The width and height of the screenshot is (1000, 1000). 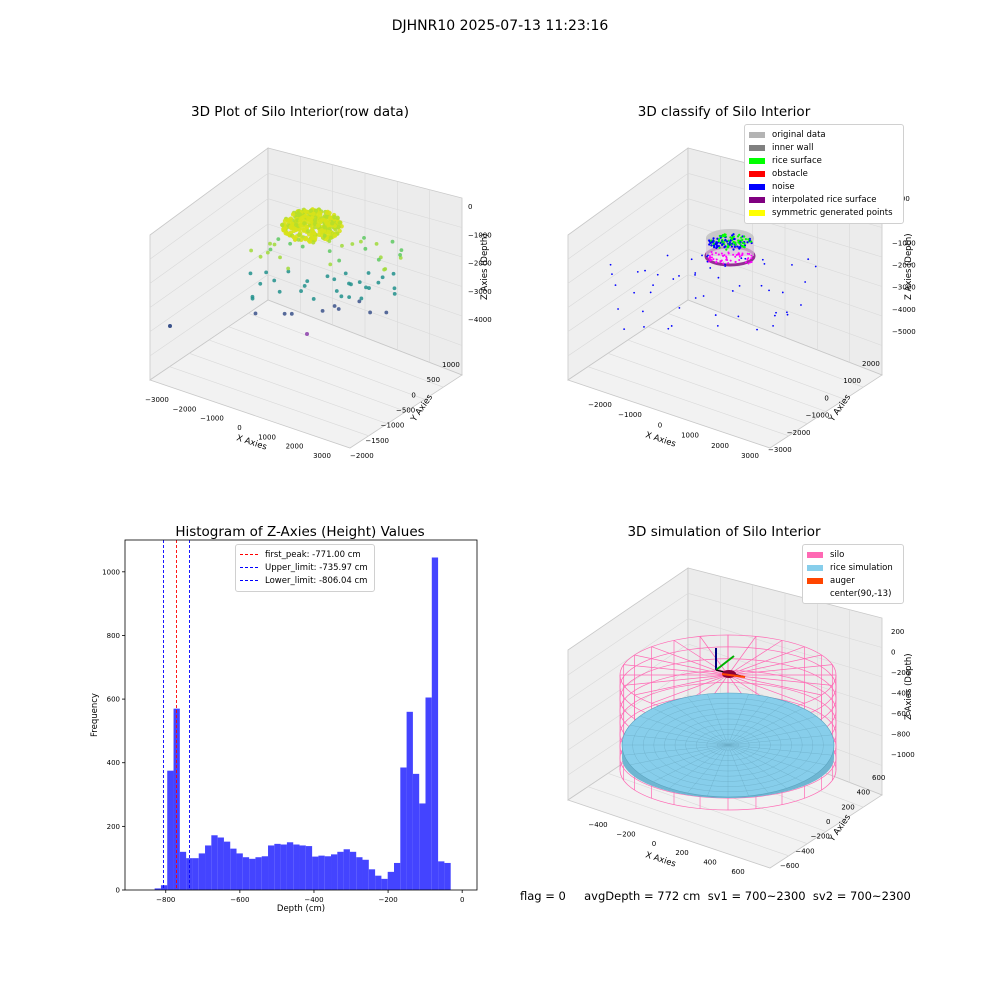 I want to click on legend-label: rice simulation, so click(x=861, y=567).